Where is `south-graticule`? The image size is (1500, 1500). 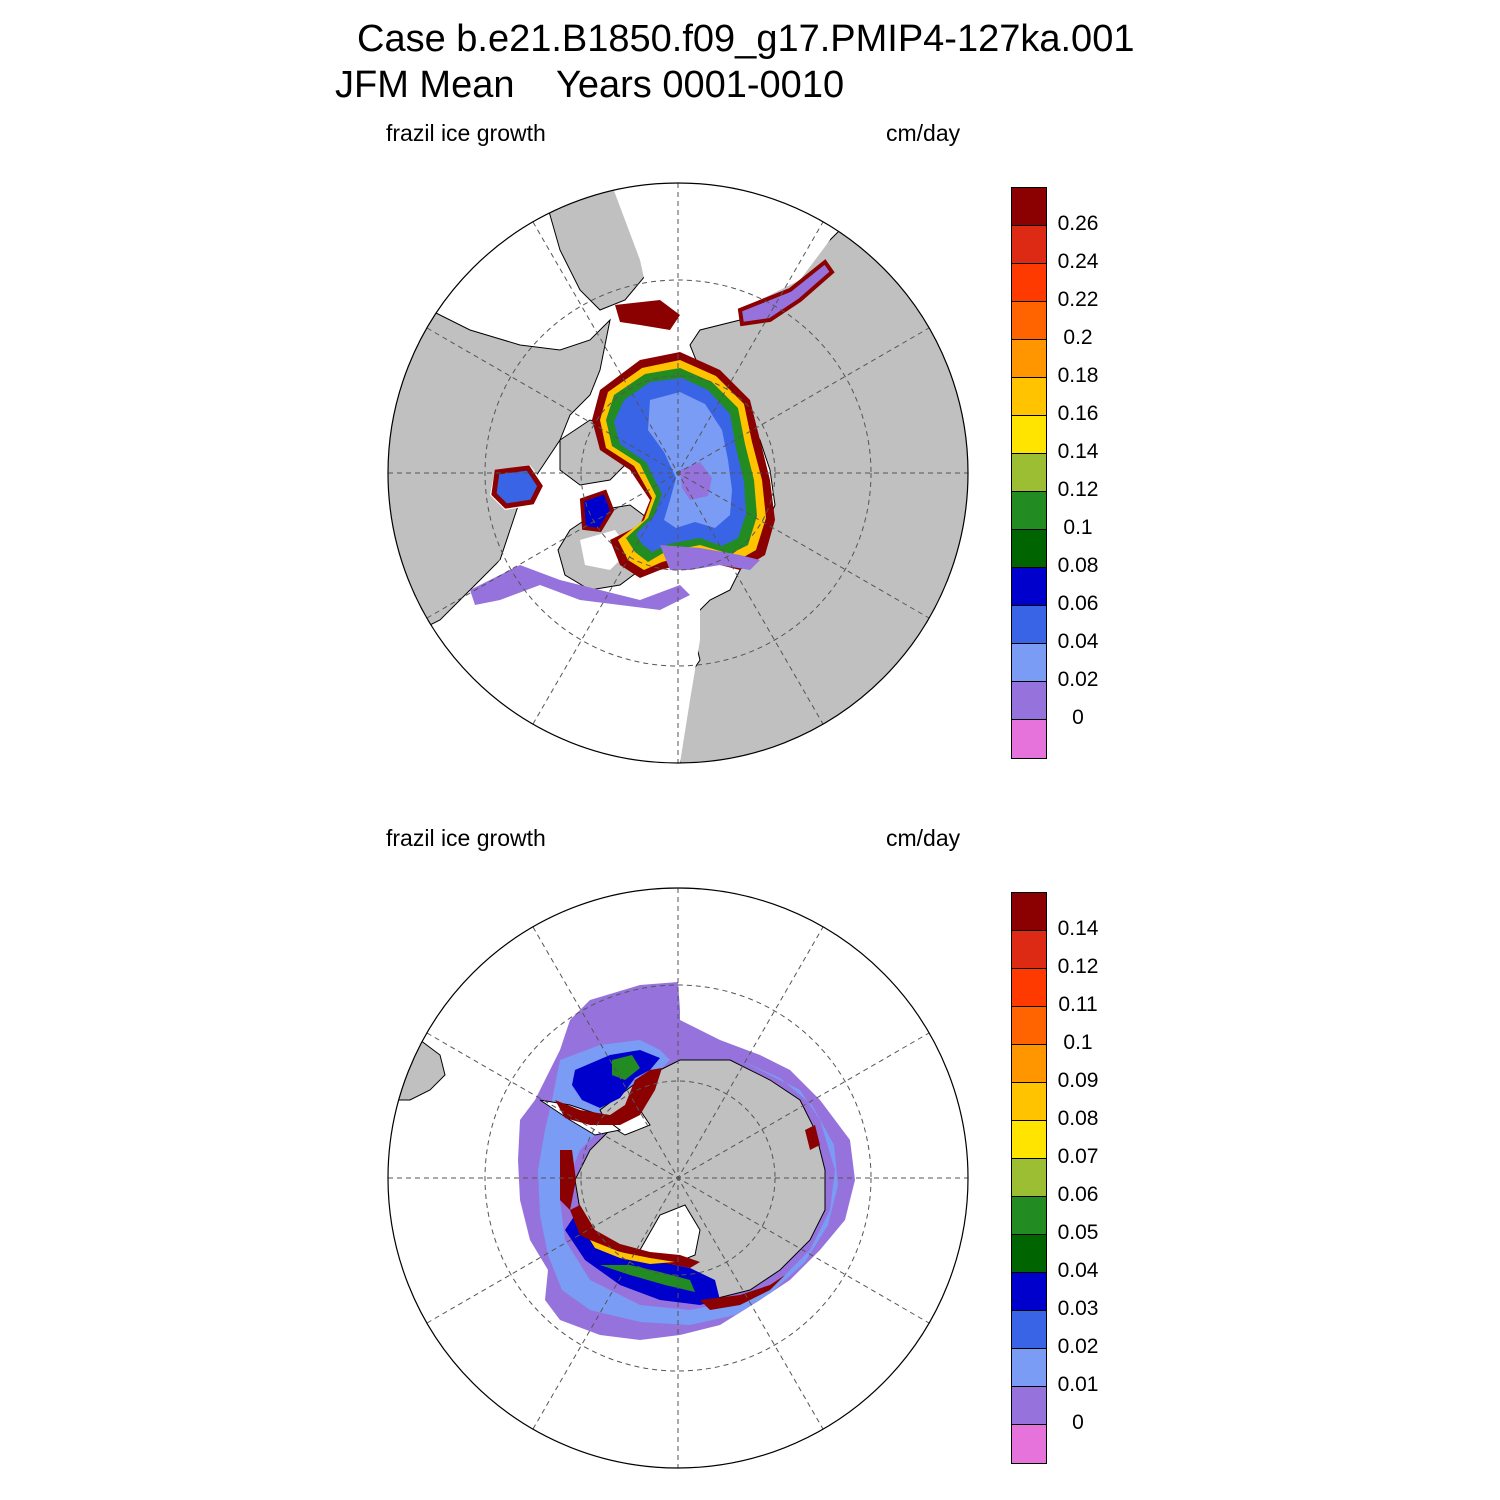 south-graticule is located at coordinates (678, 1178).